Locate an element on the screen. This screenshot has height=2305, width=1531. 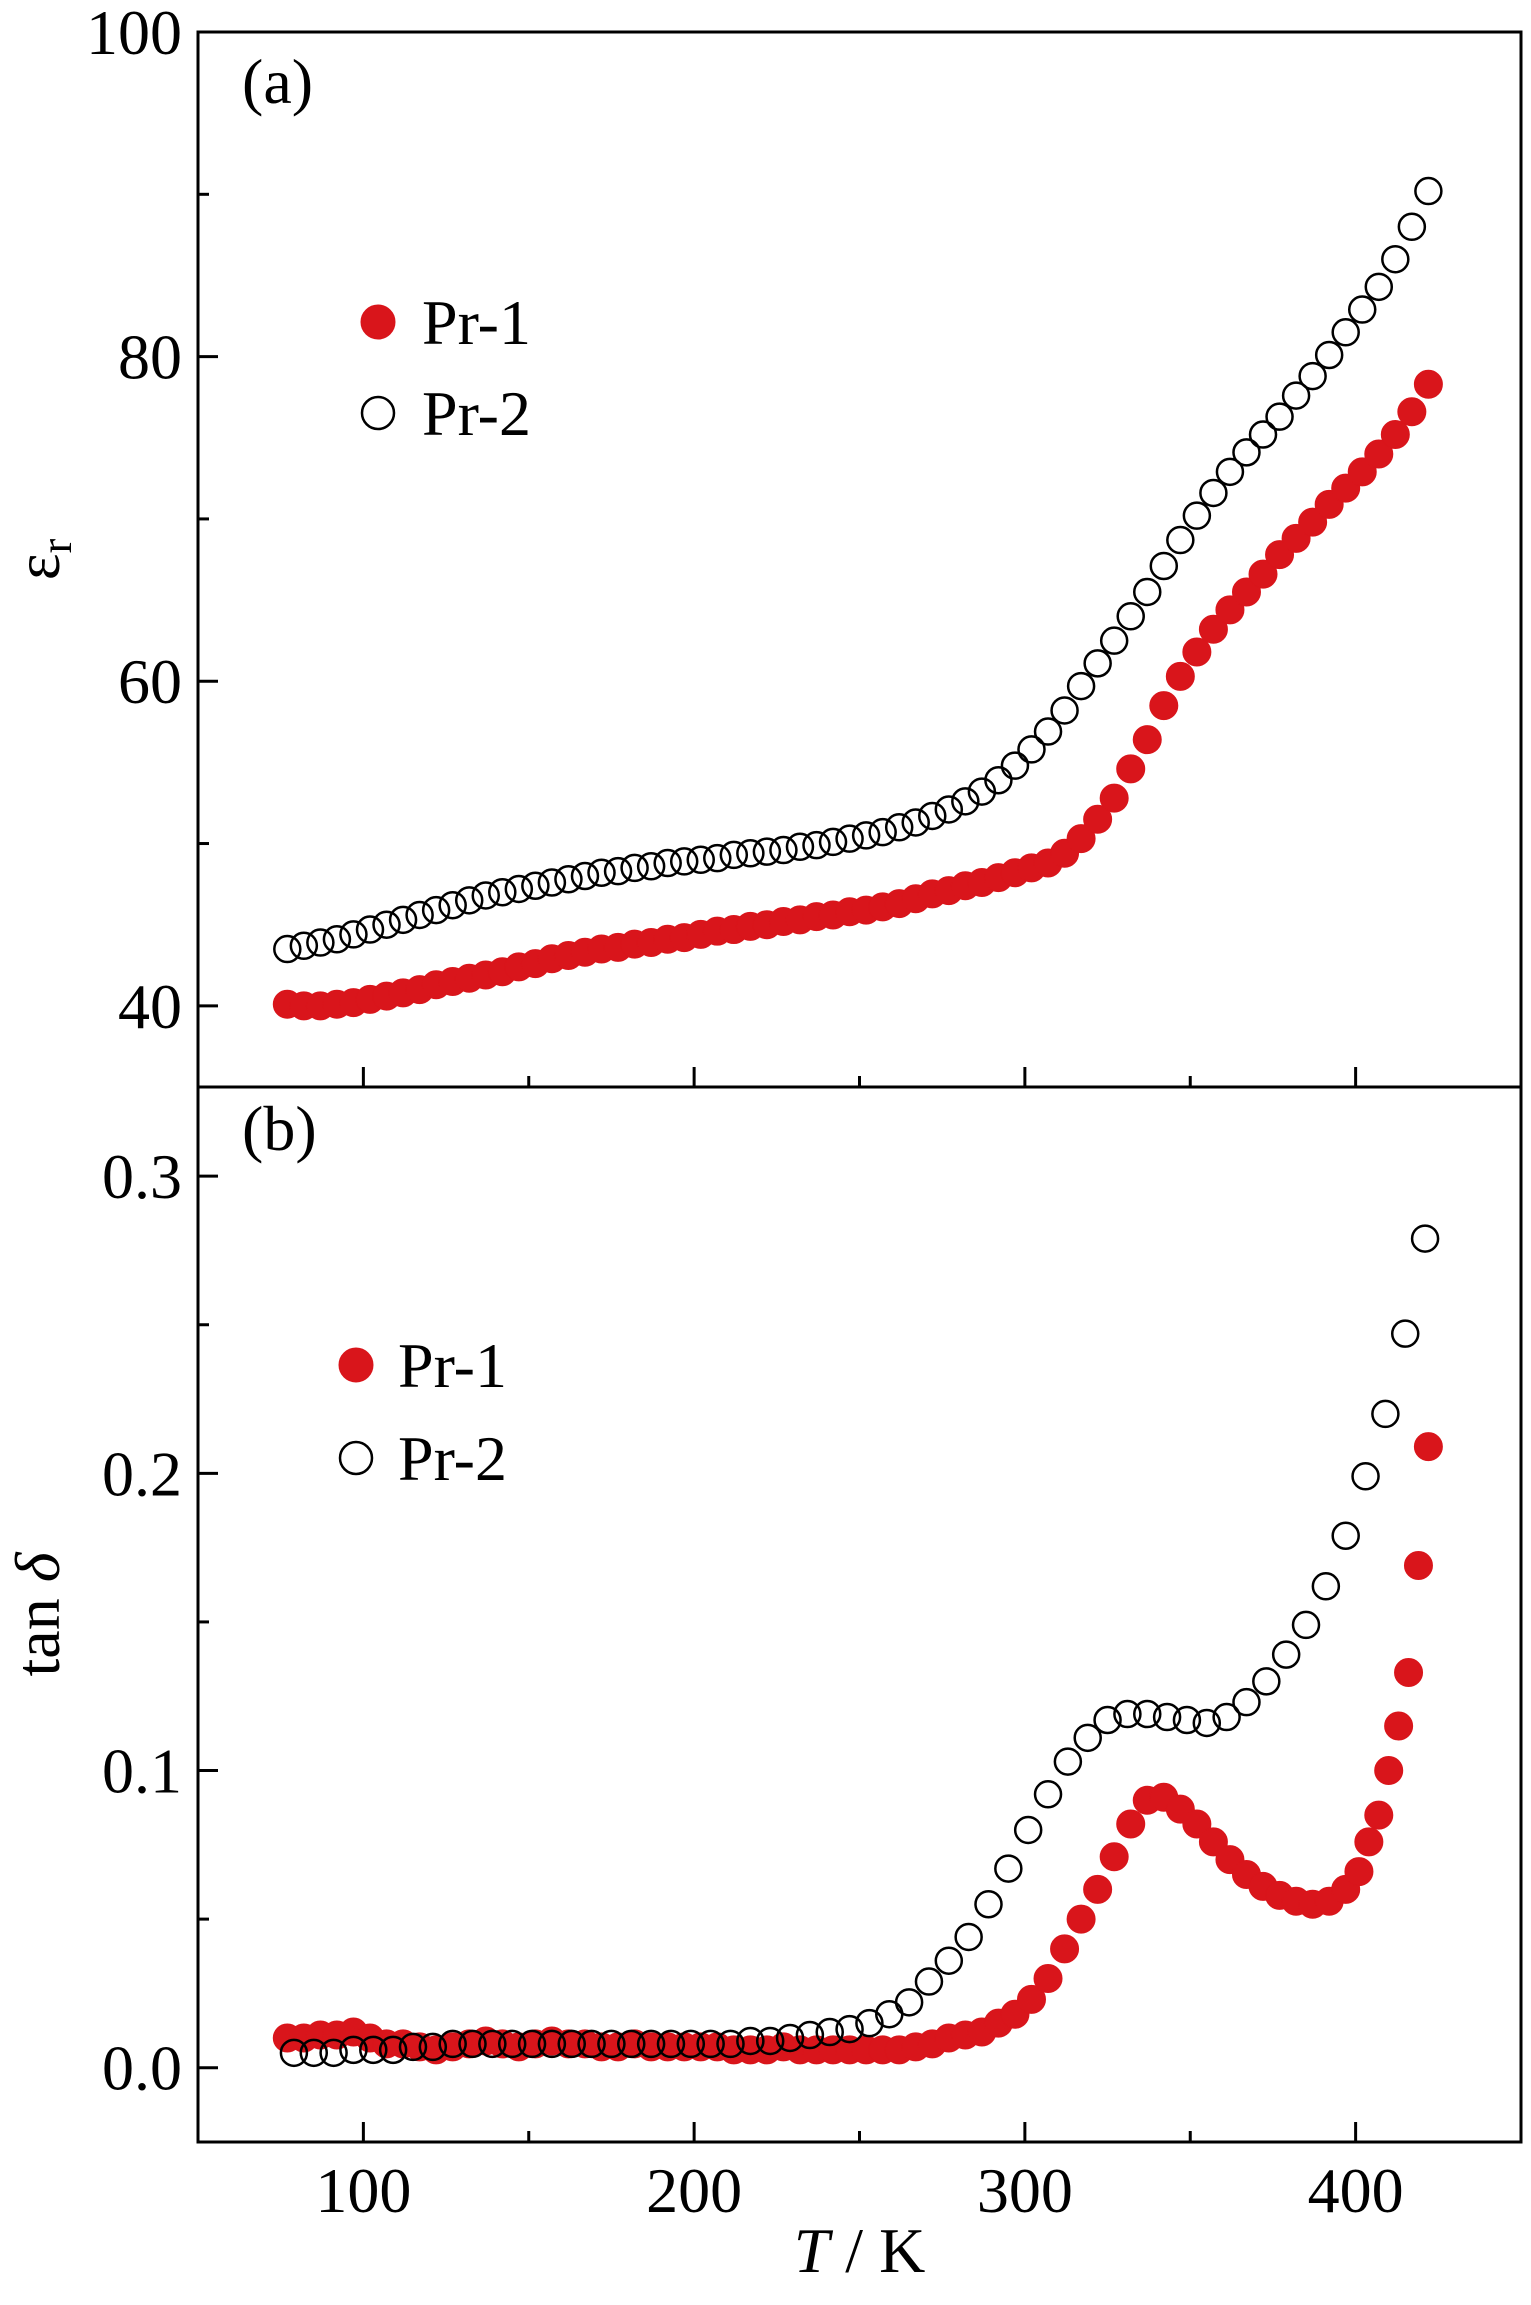
y-tick-label: 60 is located at coordinates (150, 681).